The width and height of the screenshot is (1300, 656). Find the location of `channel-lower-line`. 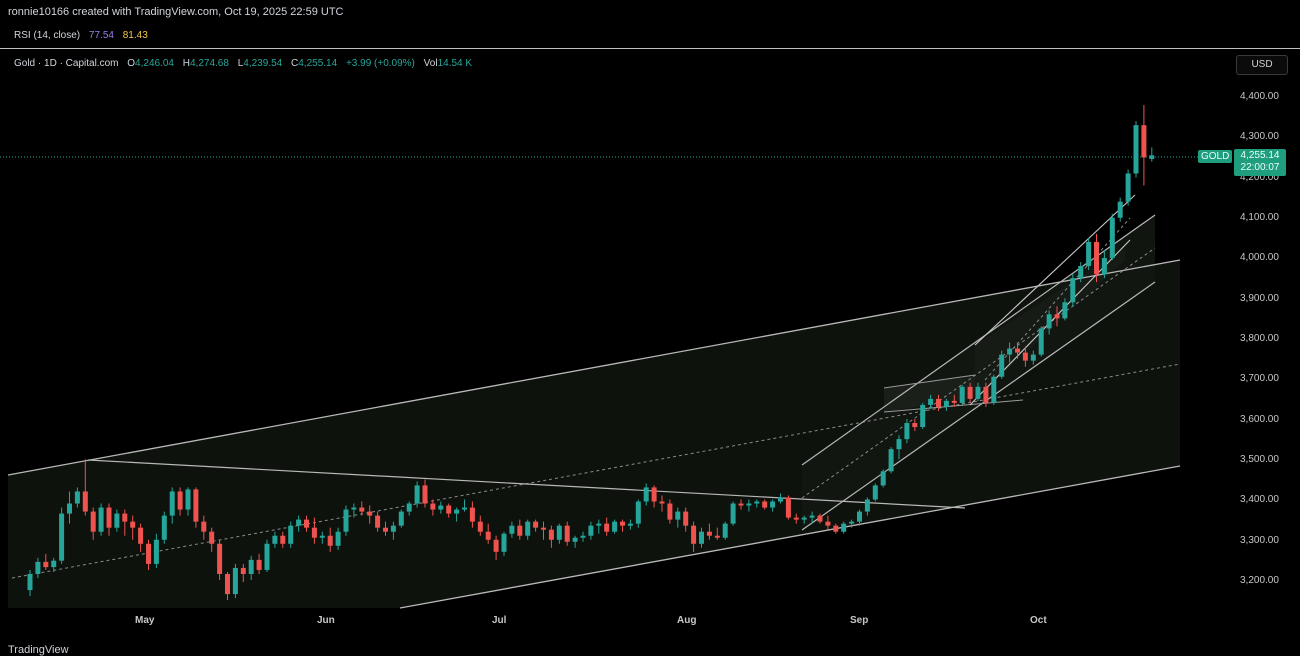

channel-lower-line is located at coordinates (790, 537).